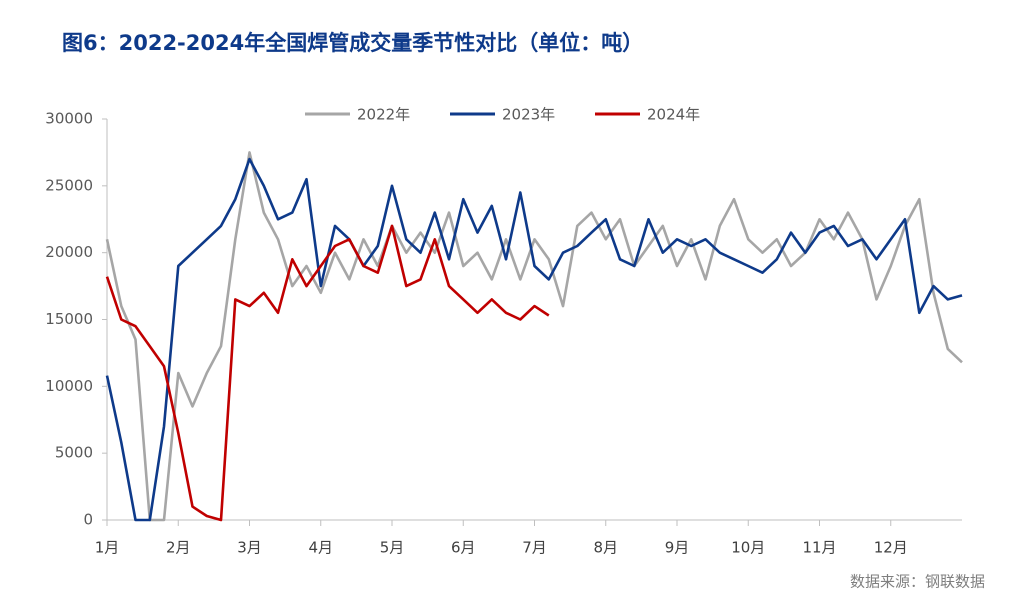  What do you see at coordinates (69, 319) in the screenshot?
I see `y-tick-label: 15000` at bounding box center [69, 319].